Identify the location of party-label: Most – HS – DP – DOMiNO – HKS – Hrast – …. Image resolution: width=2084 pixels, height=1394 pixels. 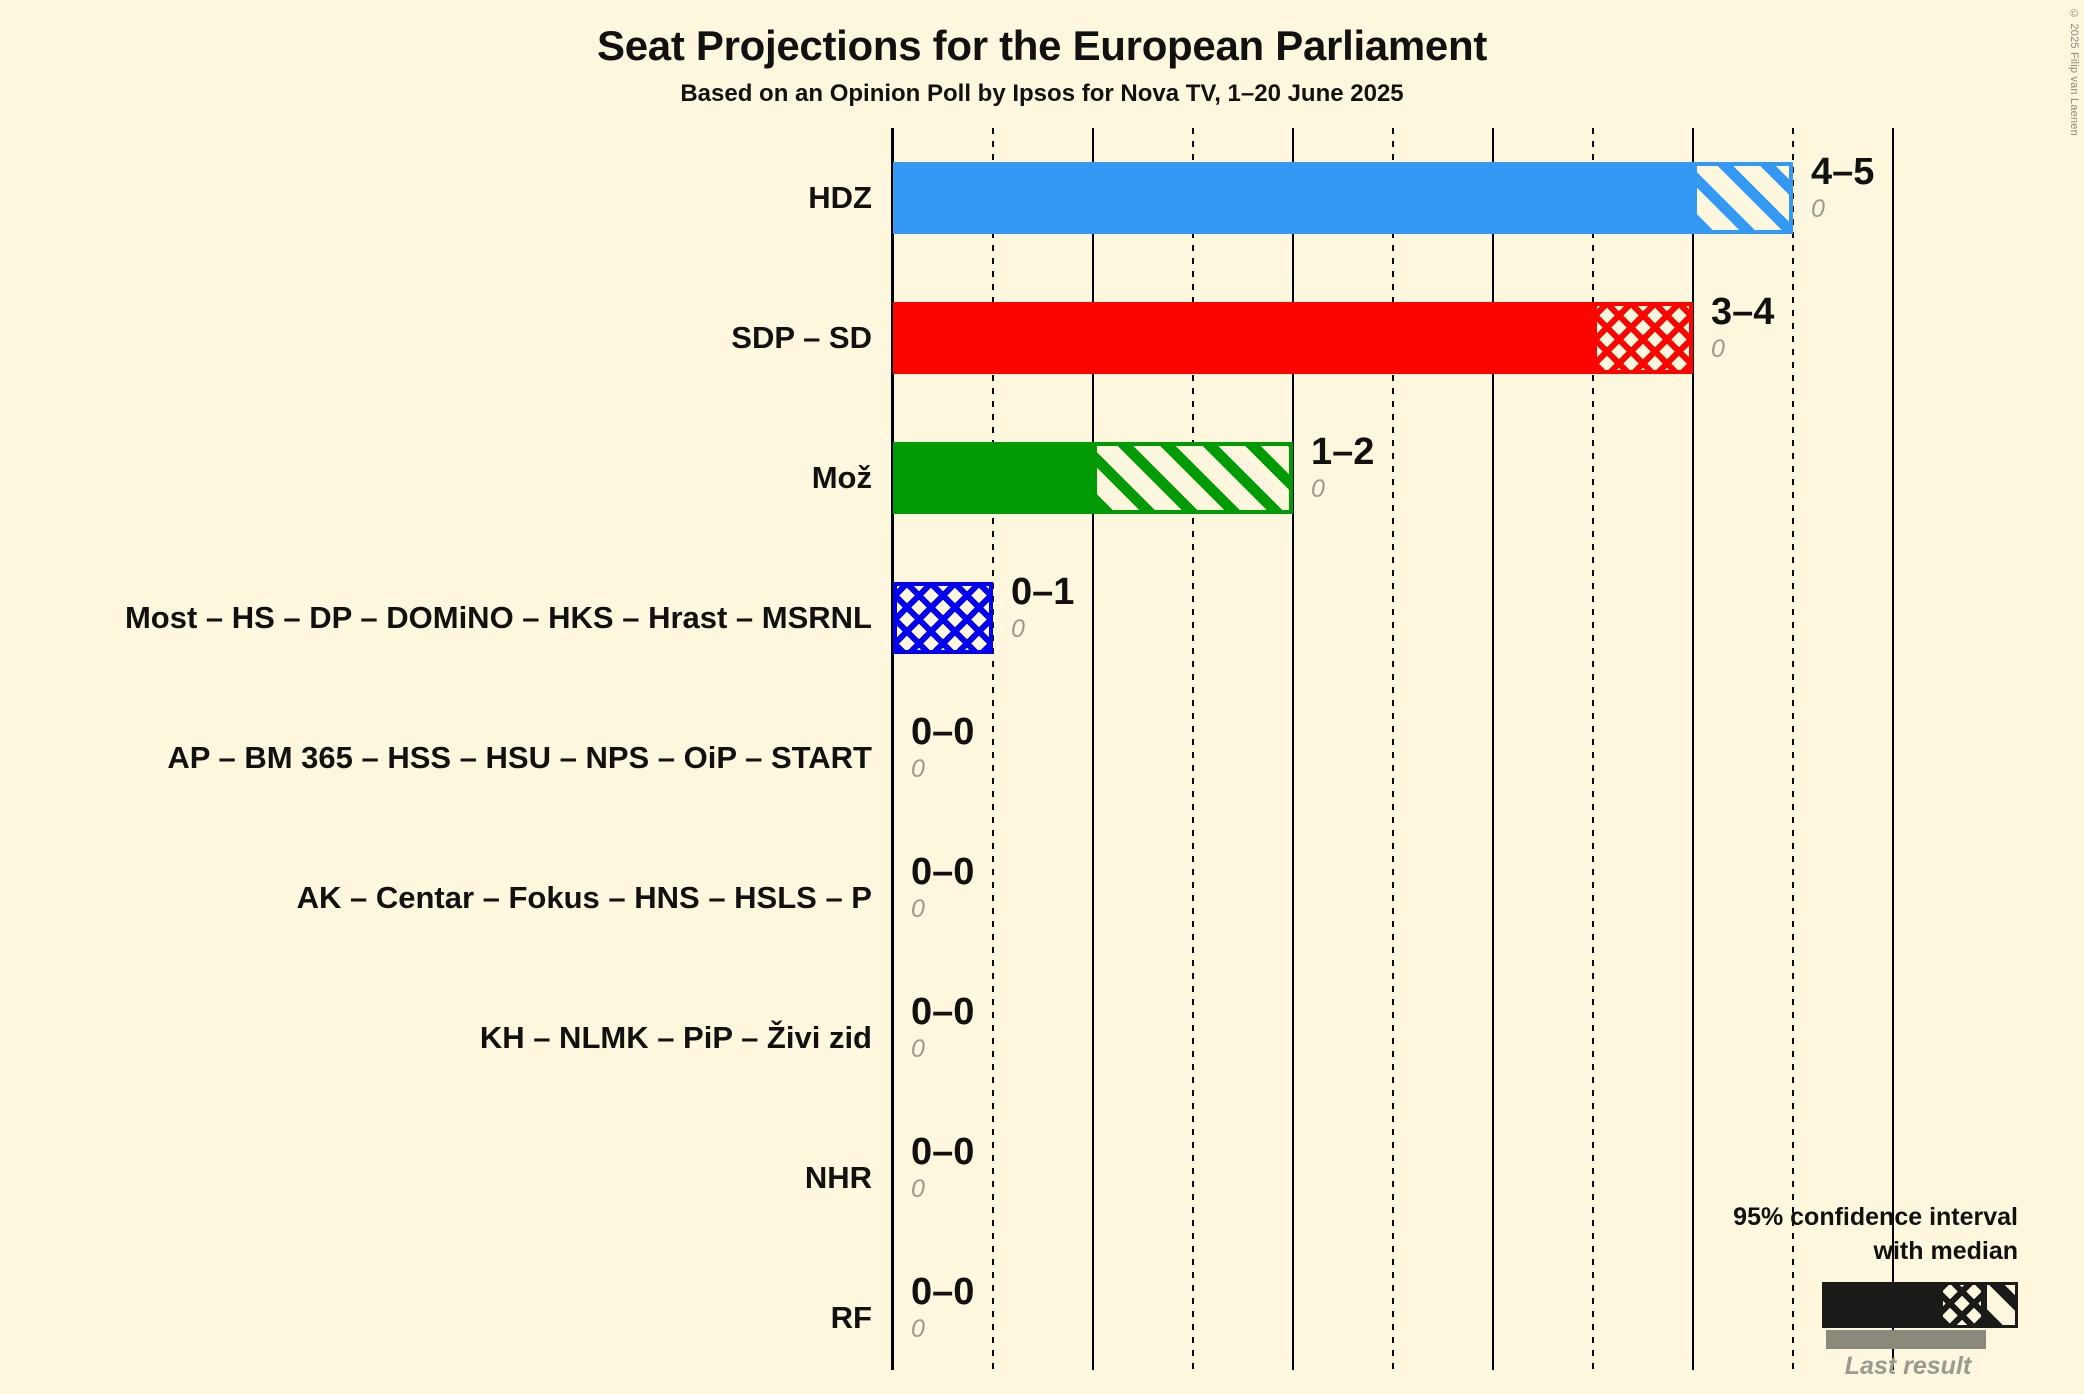
(498, 617).